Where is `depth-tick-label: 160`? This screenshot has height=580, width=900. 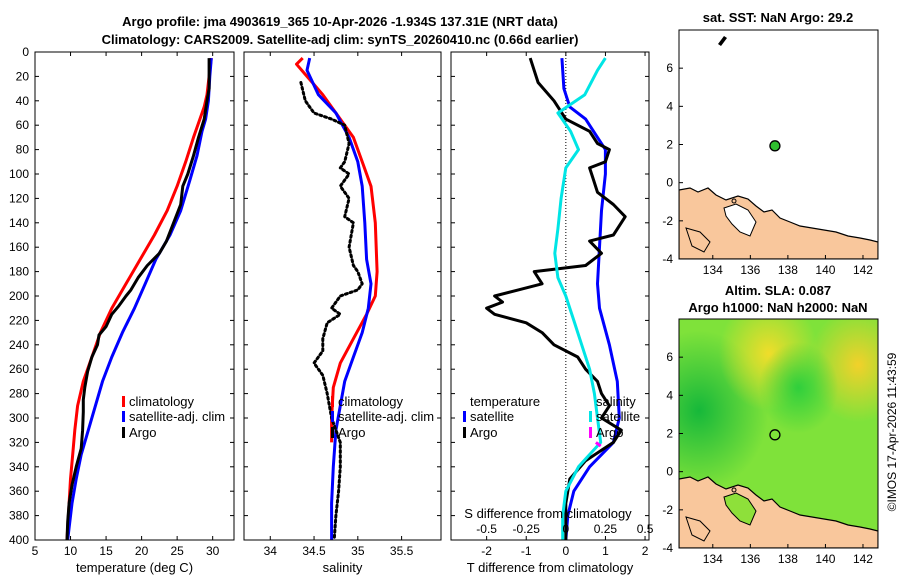
depth-tick-label: 160 is located at coordinates (19, 247).